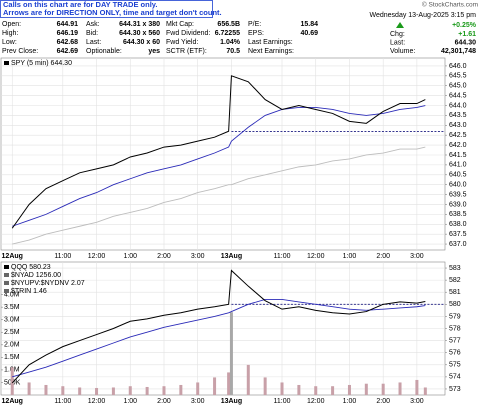 This screenshot has width=480, height=406. What do you see at coordinates (29, 291) in the screenshot?
I see `annotation: $TRIN 1.46` at bounding box center [29, 291].